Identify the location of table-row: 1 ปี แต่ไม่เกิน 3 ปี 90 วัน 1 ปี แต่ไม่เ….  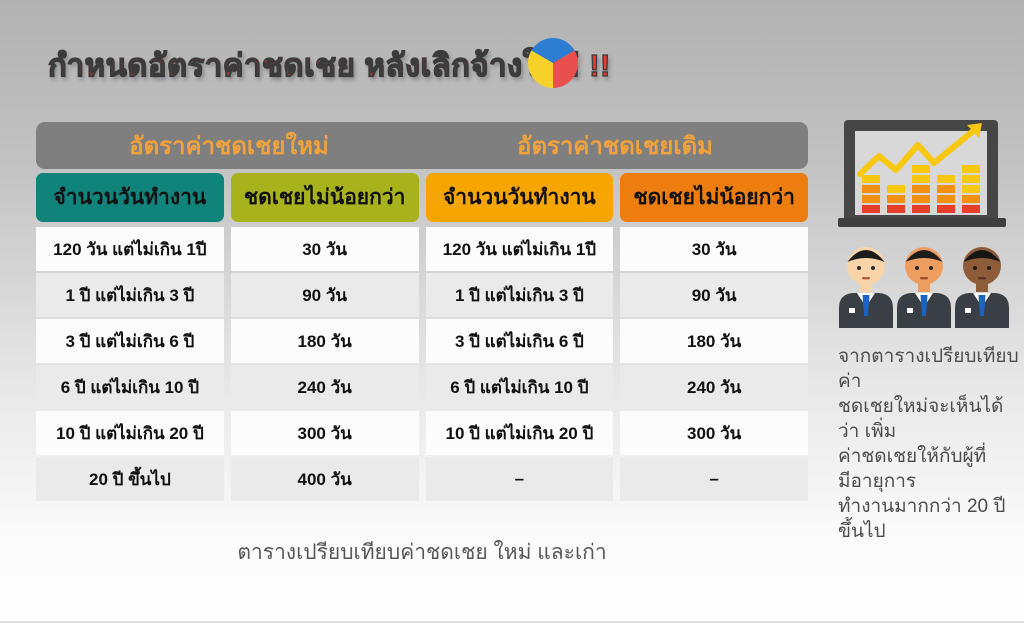
(422, 295).